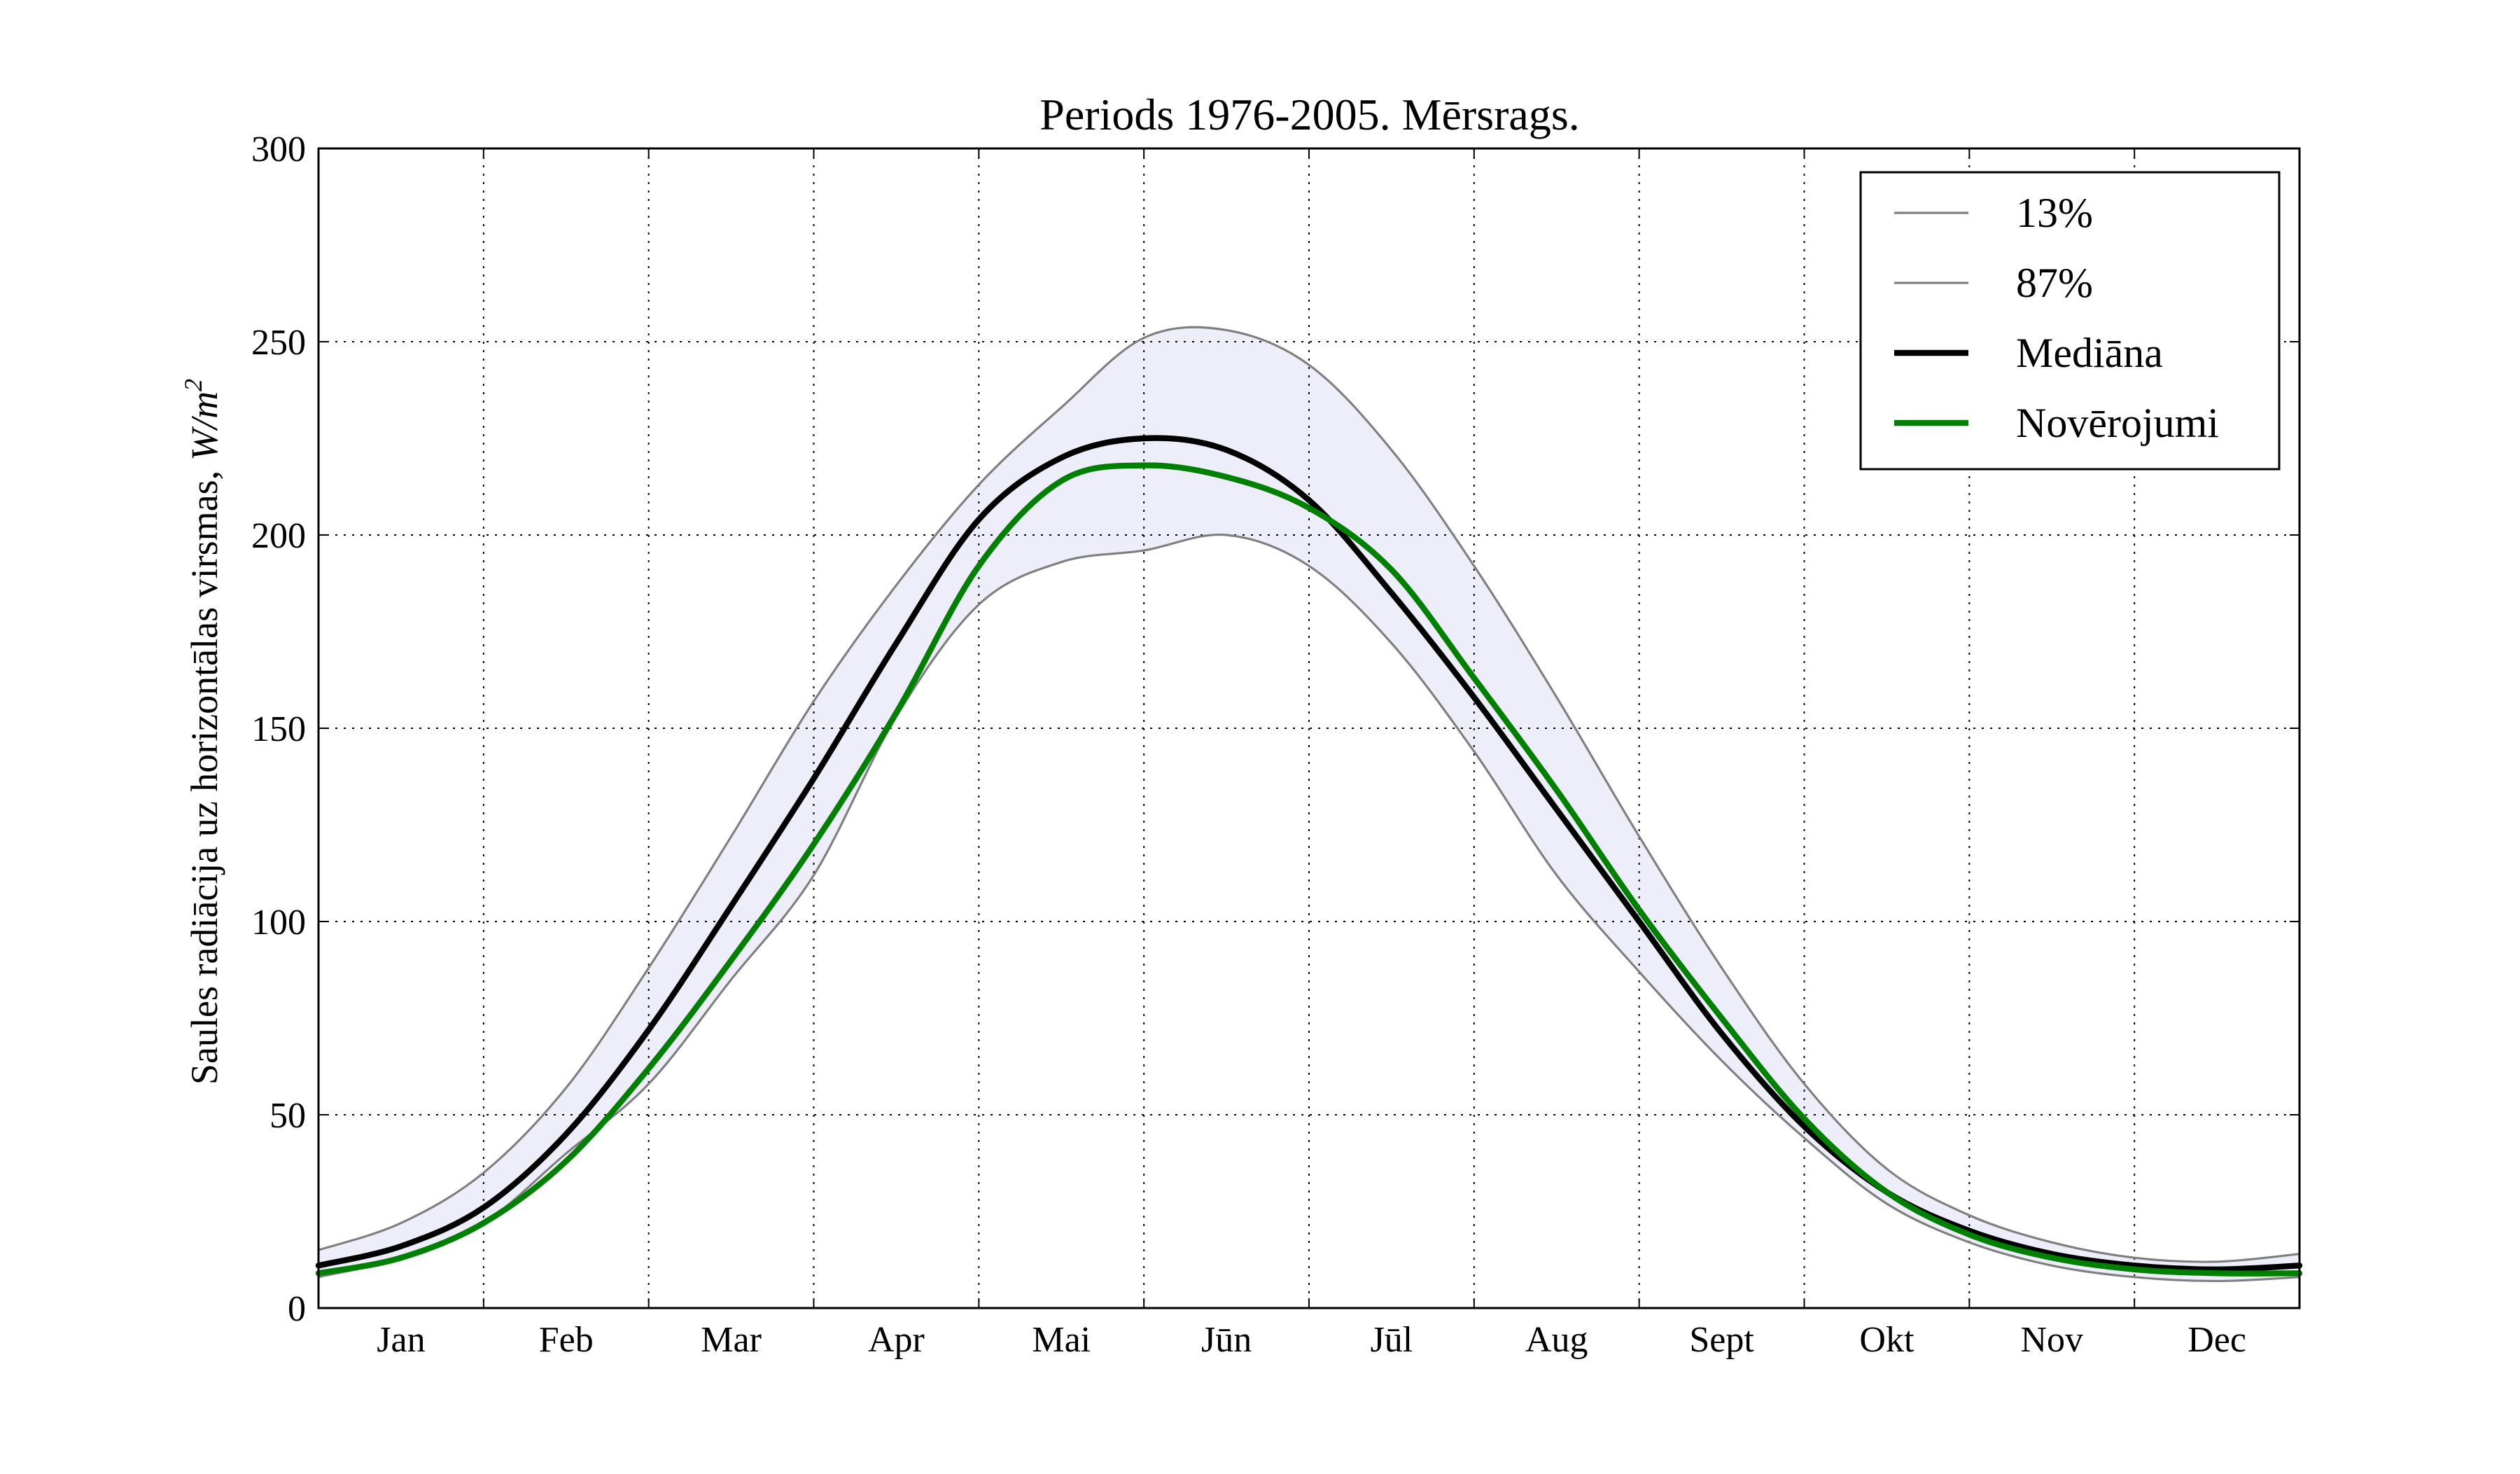 The width and height of the screenshot is (2520, 1474). I want to click on chart-title: Periods 1976-2005. Mērsrags., so click(1309, 114).